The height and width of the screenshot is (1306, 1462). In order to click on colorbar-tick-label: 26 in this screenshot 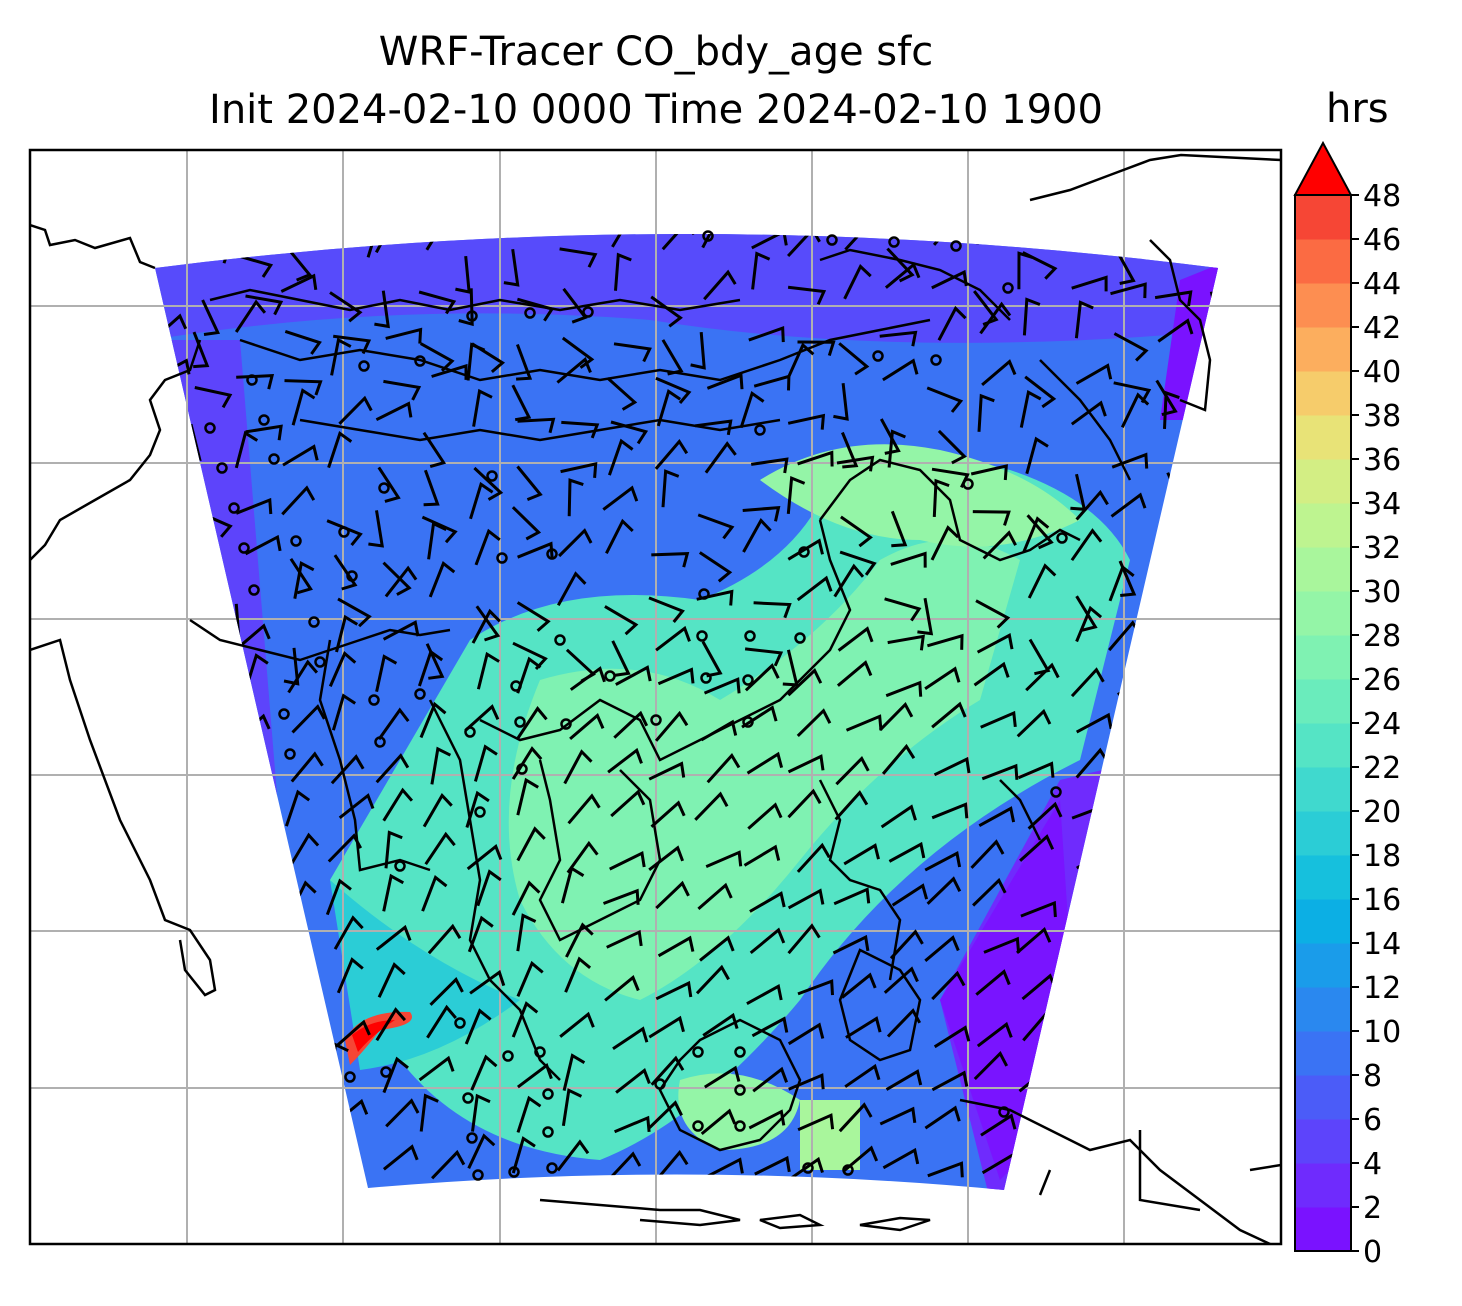, I will do `click(1382, 680)`.